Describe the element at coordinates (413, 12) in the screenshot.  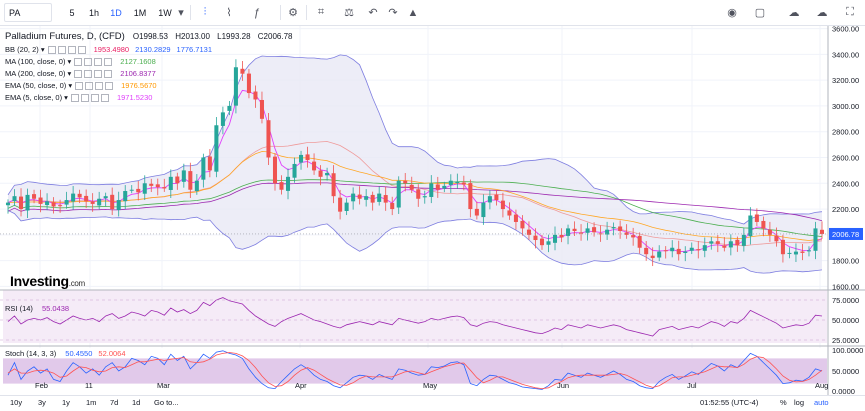
I see `alert-icon: ▲` at that location.